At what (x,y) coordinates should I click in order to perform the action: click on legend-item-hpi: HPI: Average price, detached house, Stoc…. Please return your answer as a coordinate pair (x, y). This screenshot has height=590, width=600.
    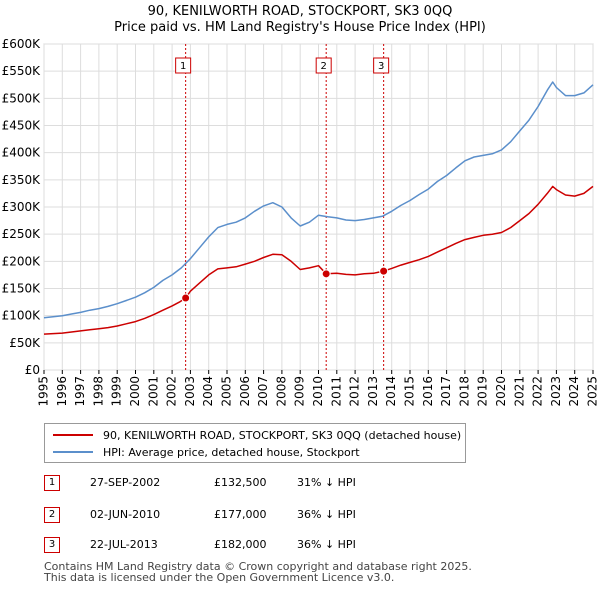
    Looking at the image, I should click on (206, 452).